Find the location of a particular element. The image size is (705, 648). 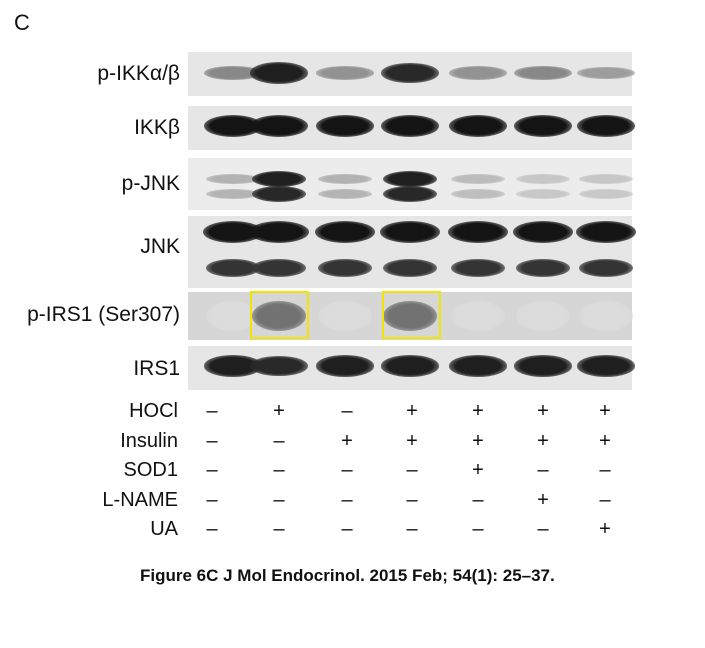

highlight-box-lane2 is located at coordinates (279, 315).